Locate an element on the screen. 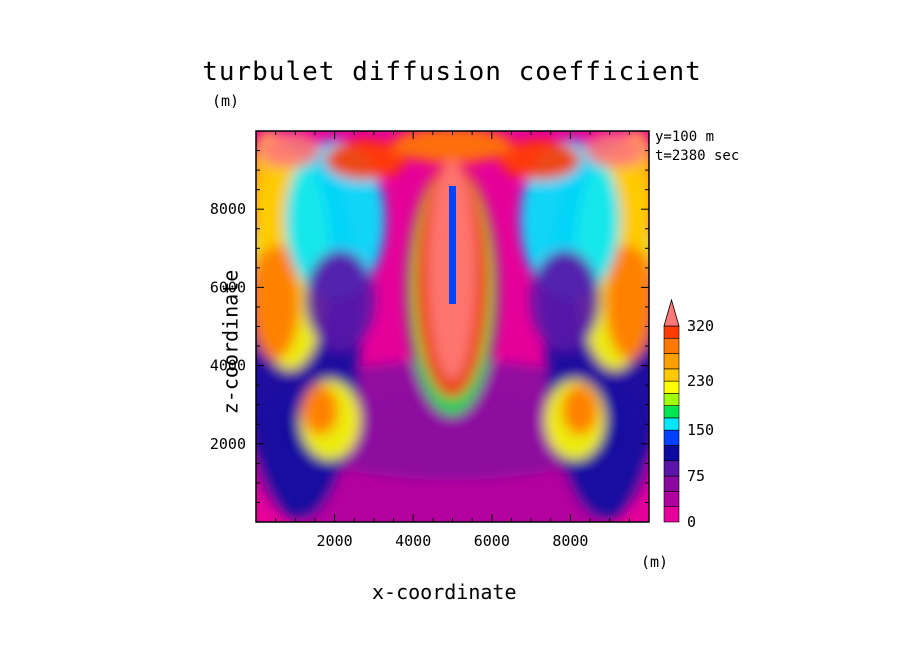 Image resolution: width=904 pixels, height=654 pixels. colorbar-label-1: 75 is located at coordinates (696, 476).